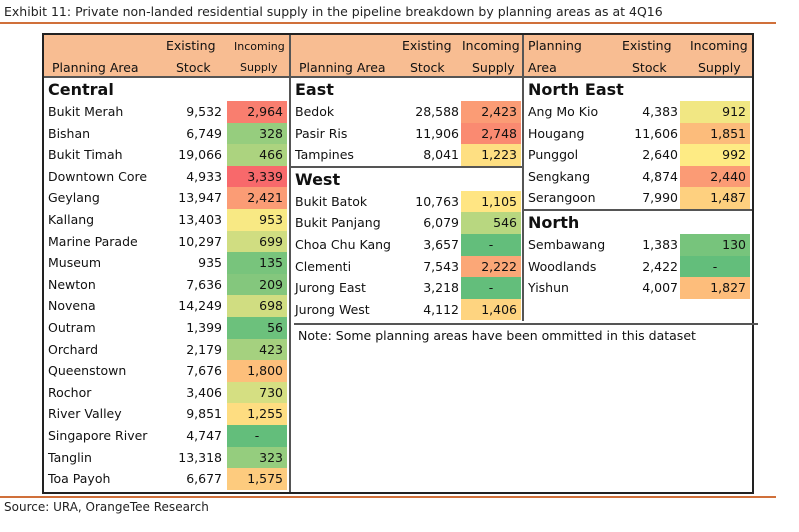 This screenshot has width=799, height=532. I want to click on existing-stock: 4,874, so click(660, 176).